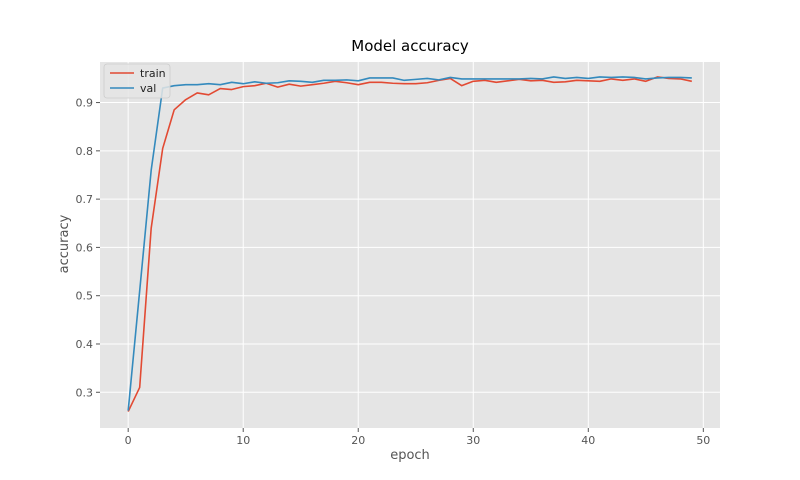  I want to click on x-axis-title: epoch, so click(410, 455).